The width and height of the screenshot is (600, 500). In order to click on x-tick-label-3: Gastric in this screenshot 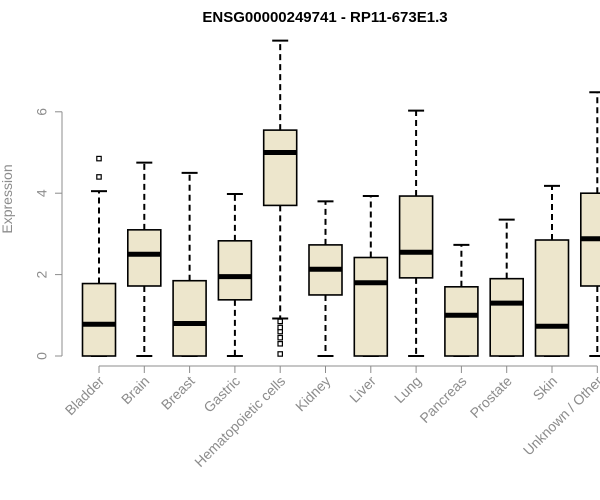, I will do `click(221, 394)`.